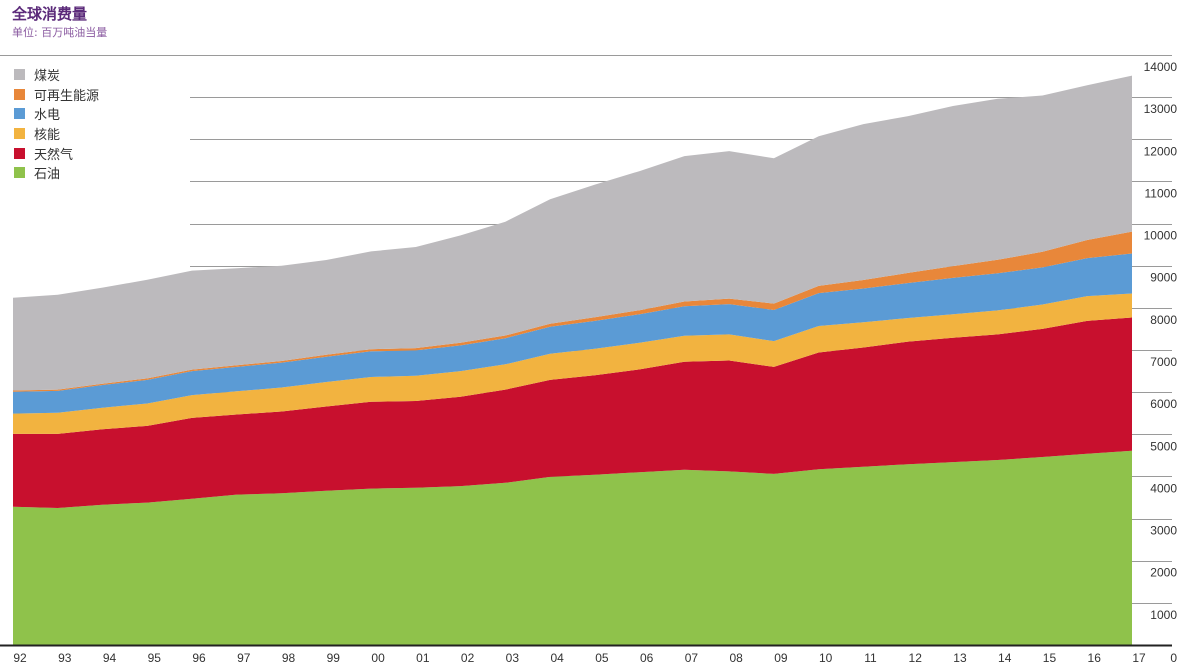  What do you see at coordinates (647, 658) in the screenshot?
I see `x-tick-label: 06` at bounding box center [647, 658].